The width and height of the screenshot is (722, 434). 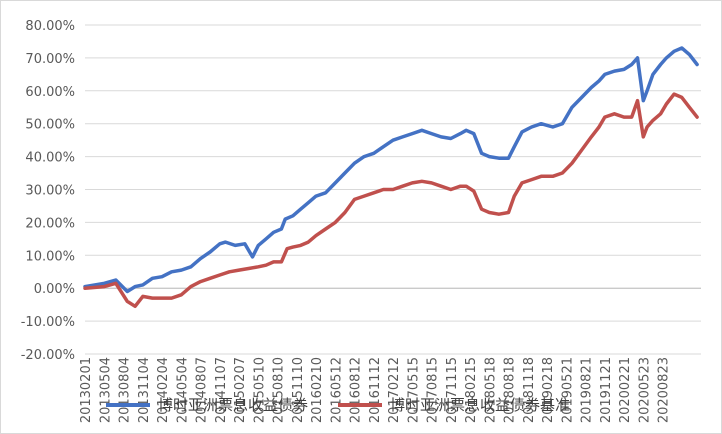 I want to click on y-tick-label: 50.00%, so click(x=50, y=125).